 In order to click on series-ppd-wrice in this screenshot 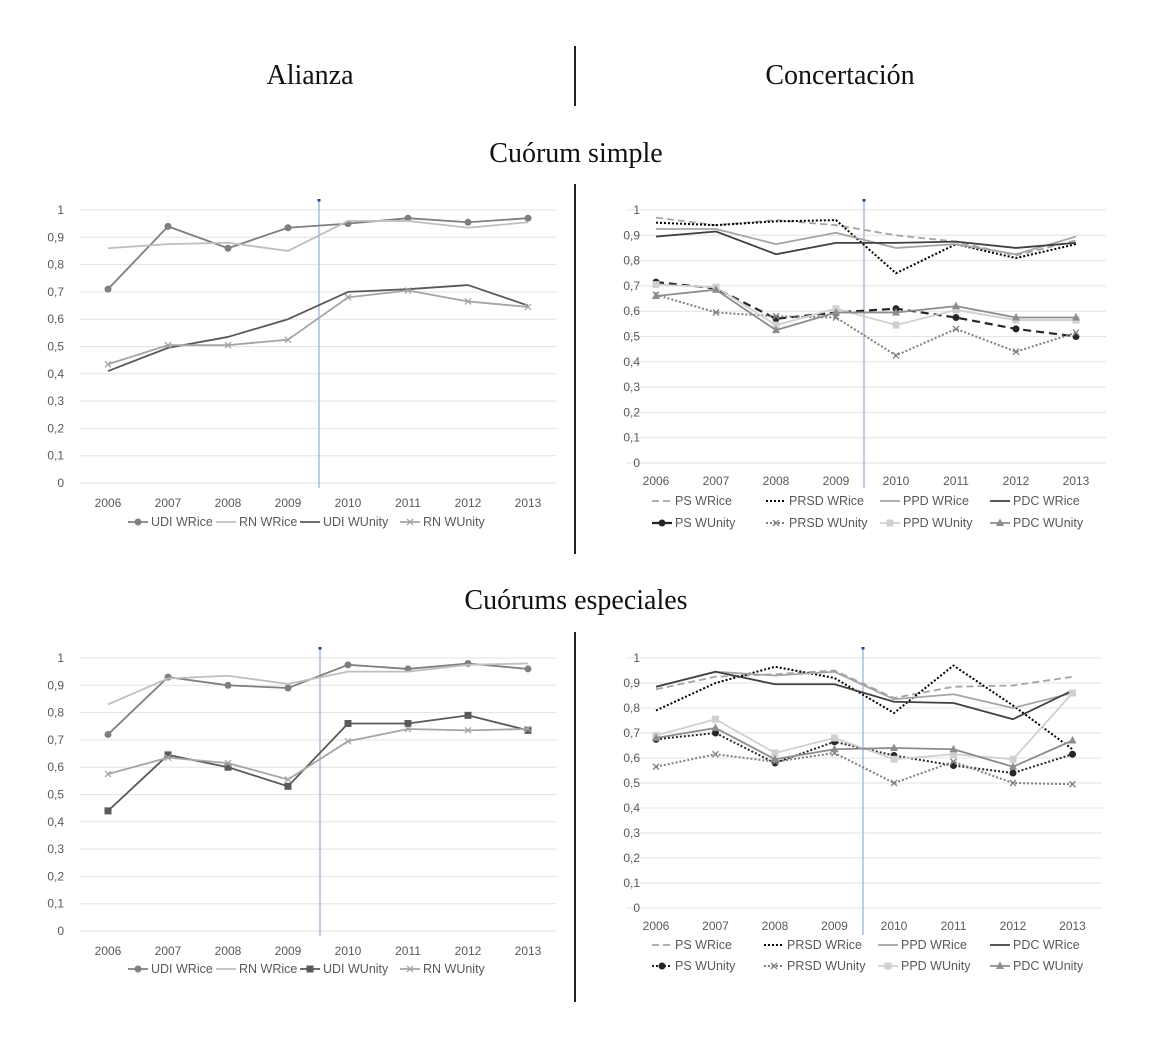, I will do `click(864, 689)`.